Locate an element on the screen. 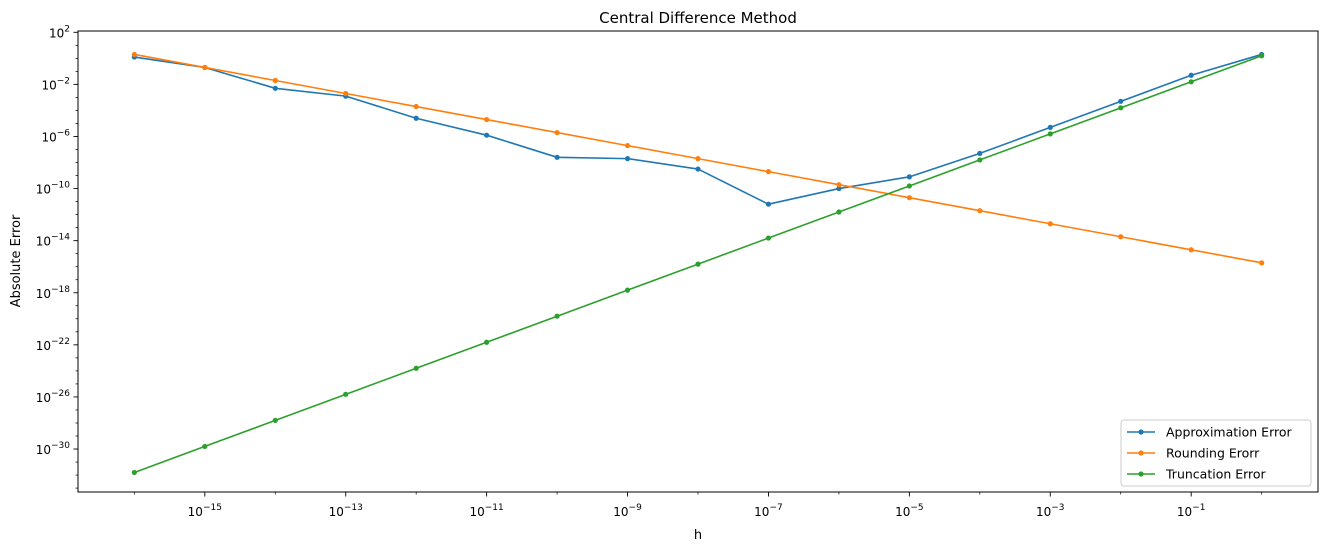  x-axis-ticks: 10⁻¹⁵ 10⁻¹³ 10⁻¹¹ 10⁻⁹ 10⁻⁷ 10⁻⁵ 10⁻³ 10⁻¹ is located at coordinates (698, 505).